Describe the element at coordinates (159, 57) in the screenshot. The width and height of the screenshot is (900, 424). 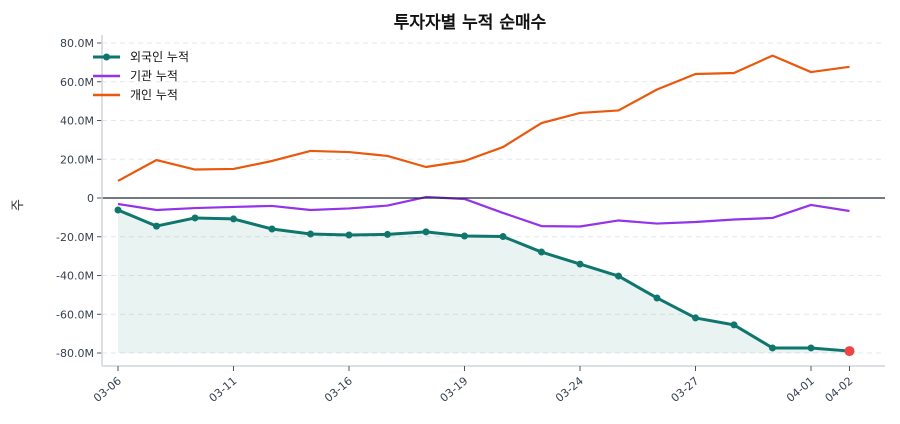
I see `legend-label: 외국인 누적` at that location.